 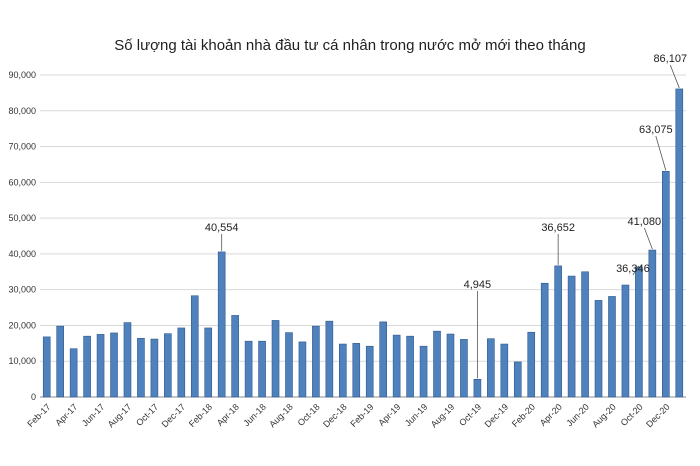 What do you see at coordinates (33, 397) in the screenshot?
I see `y-tick-label: 0` at bounding box center [33, 397].